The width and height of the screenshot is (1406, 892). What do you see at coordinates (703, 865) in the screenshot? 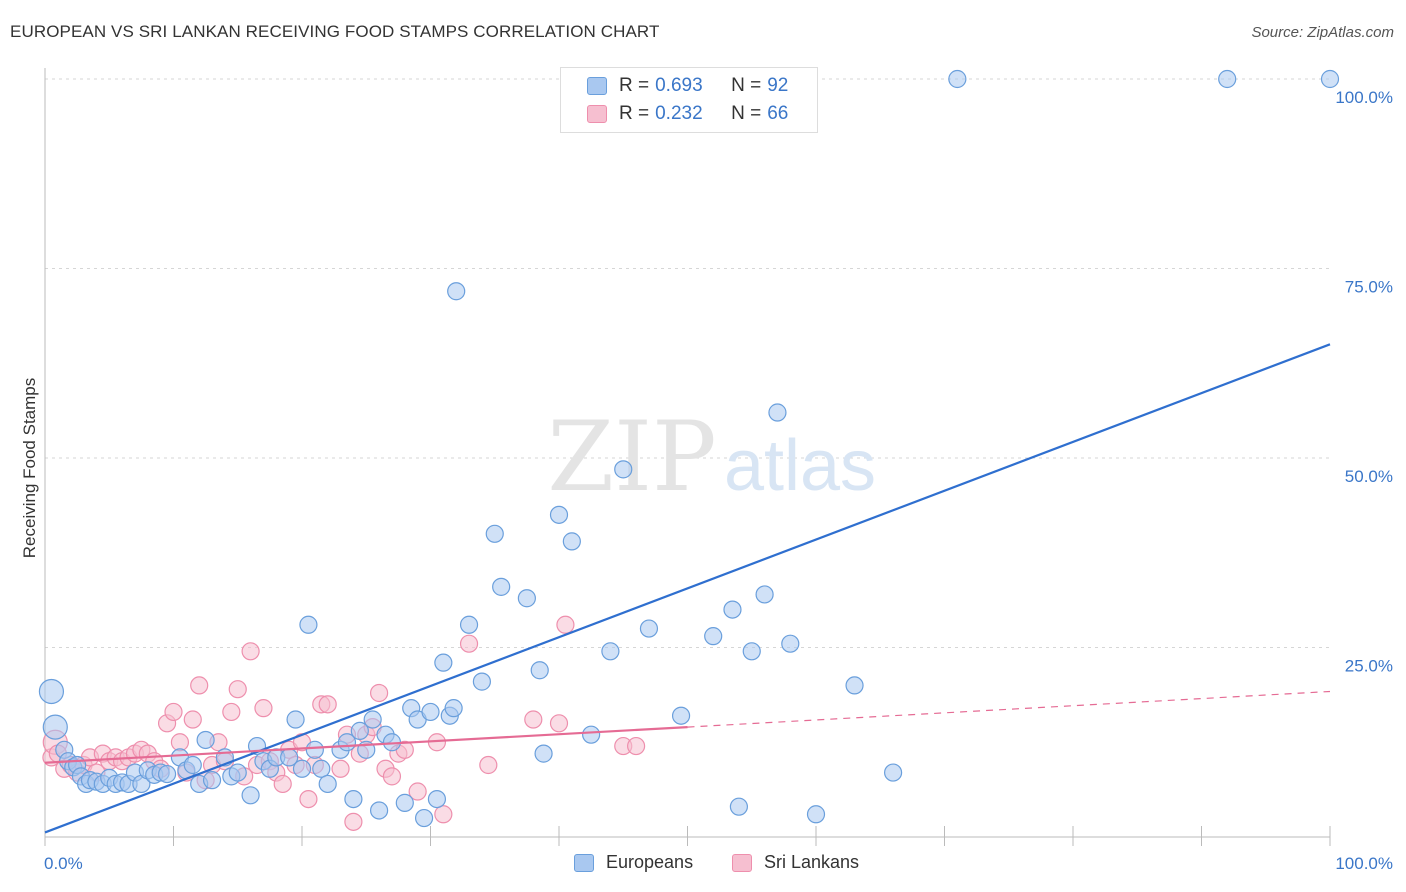
I see `series-legend: Europeans Sri Lankans` at bounding box center [703, 865].